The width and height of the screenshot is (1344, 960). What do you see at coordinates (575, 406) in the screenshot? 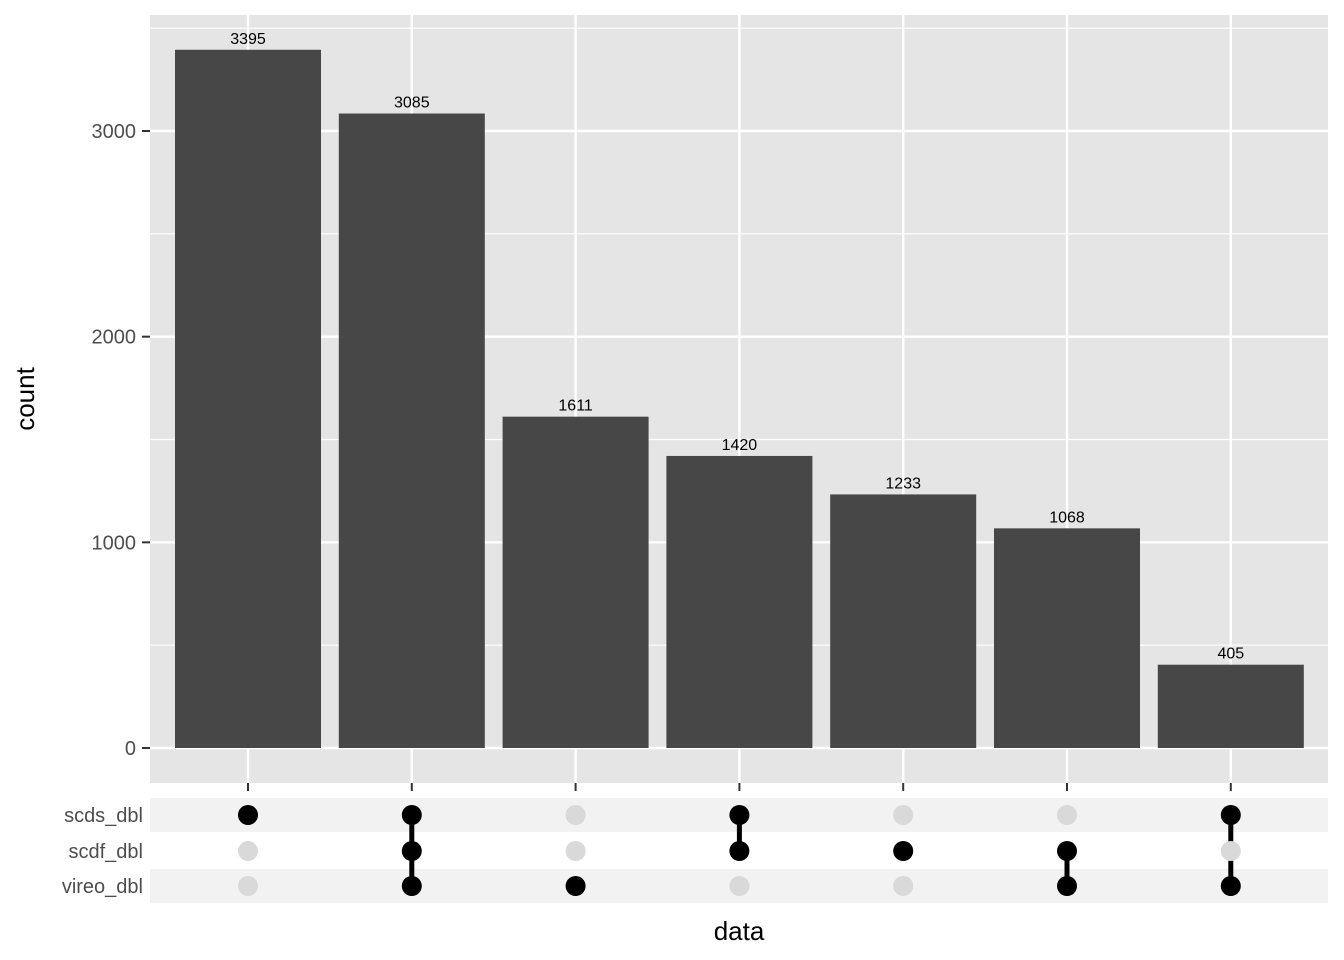
I see `bar-value-label: 1611` at bounding box center [575, 406].